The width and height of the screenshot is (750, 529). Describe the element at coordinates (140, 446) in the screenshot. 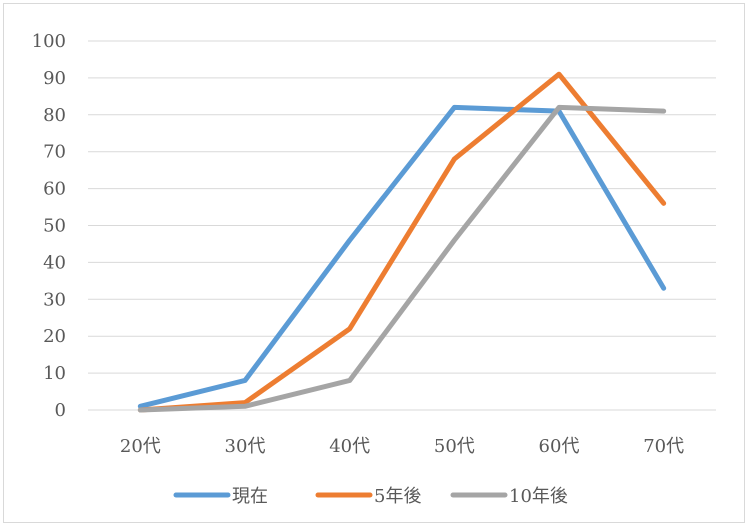

I see `x-tick-label: 20代` at that location.